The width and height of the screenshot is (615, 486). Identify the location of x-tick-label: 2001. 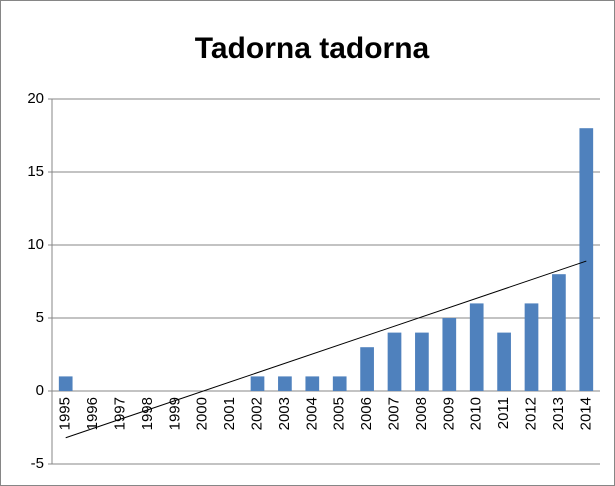
(229, 413).